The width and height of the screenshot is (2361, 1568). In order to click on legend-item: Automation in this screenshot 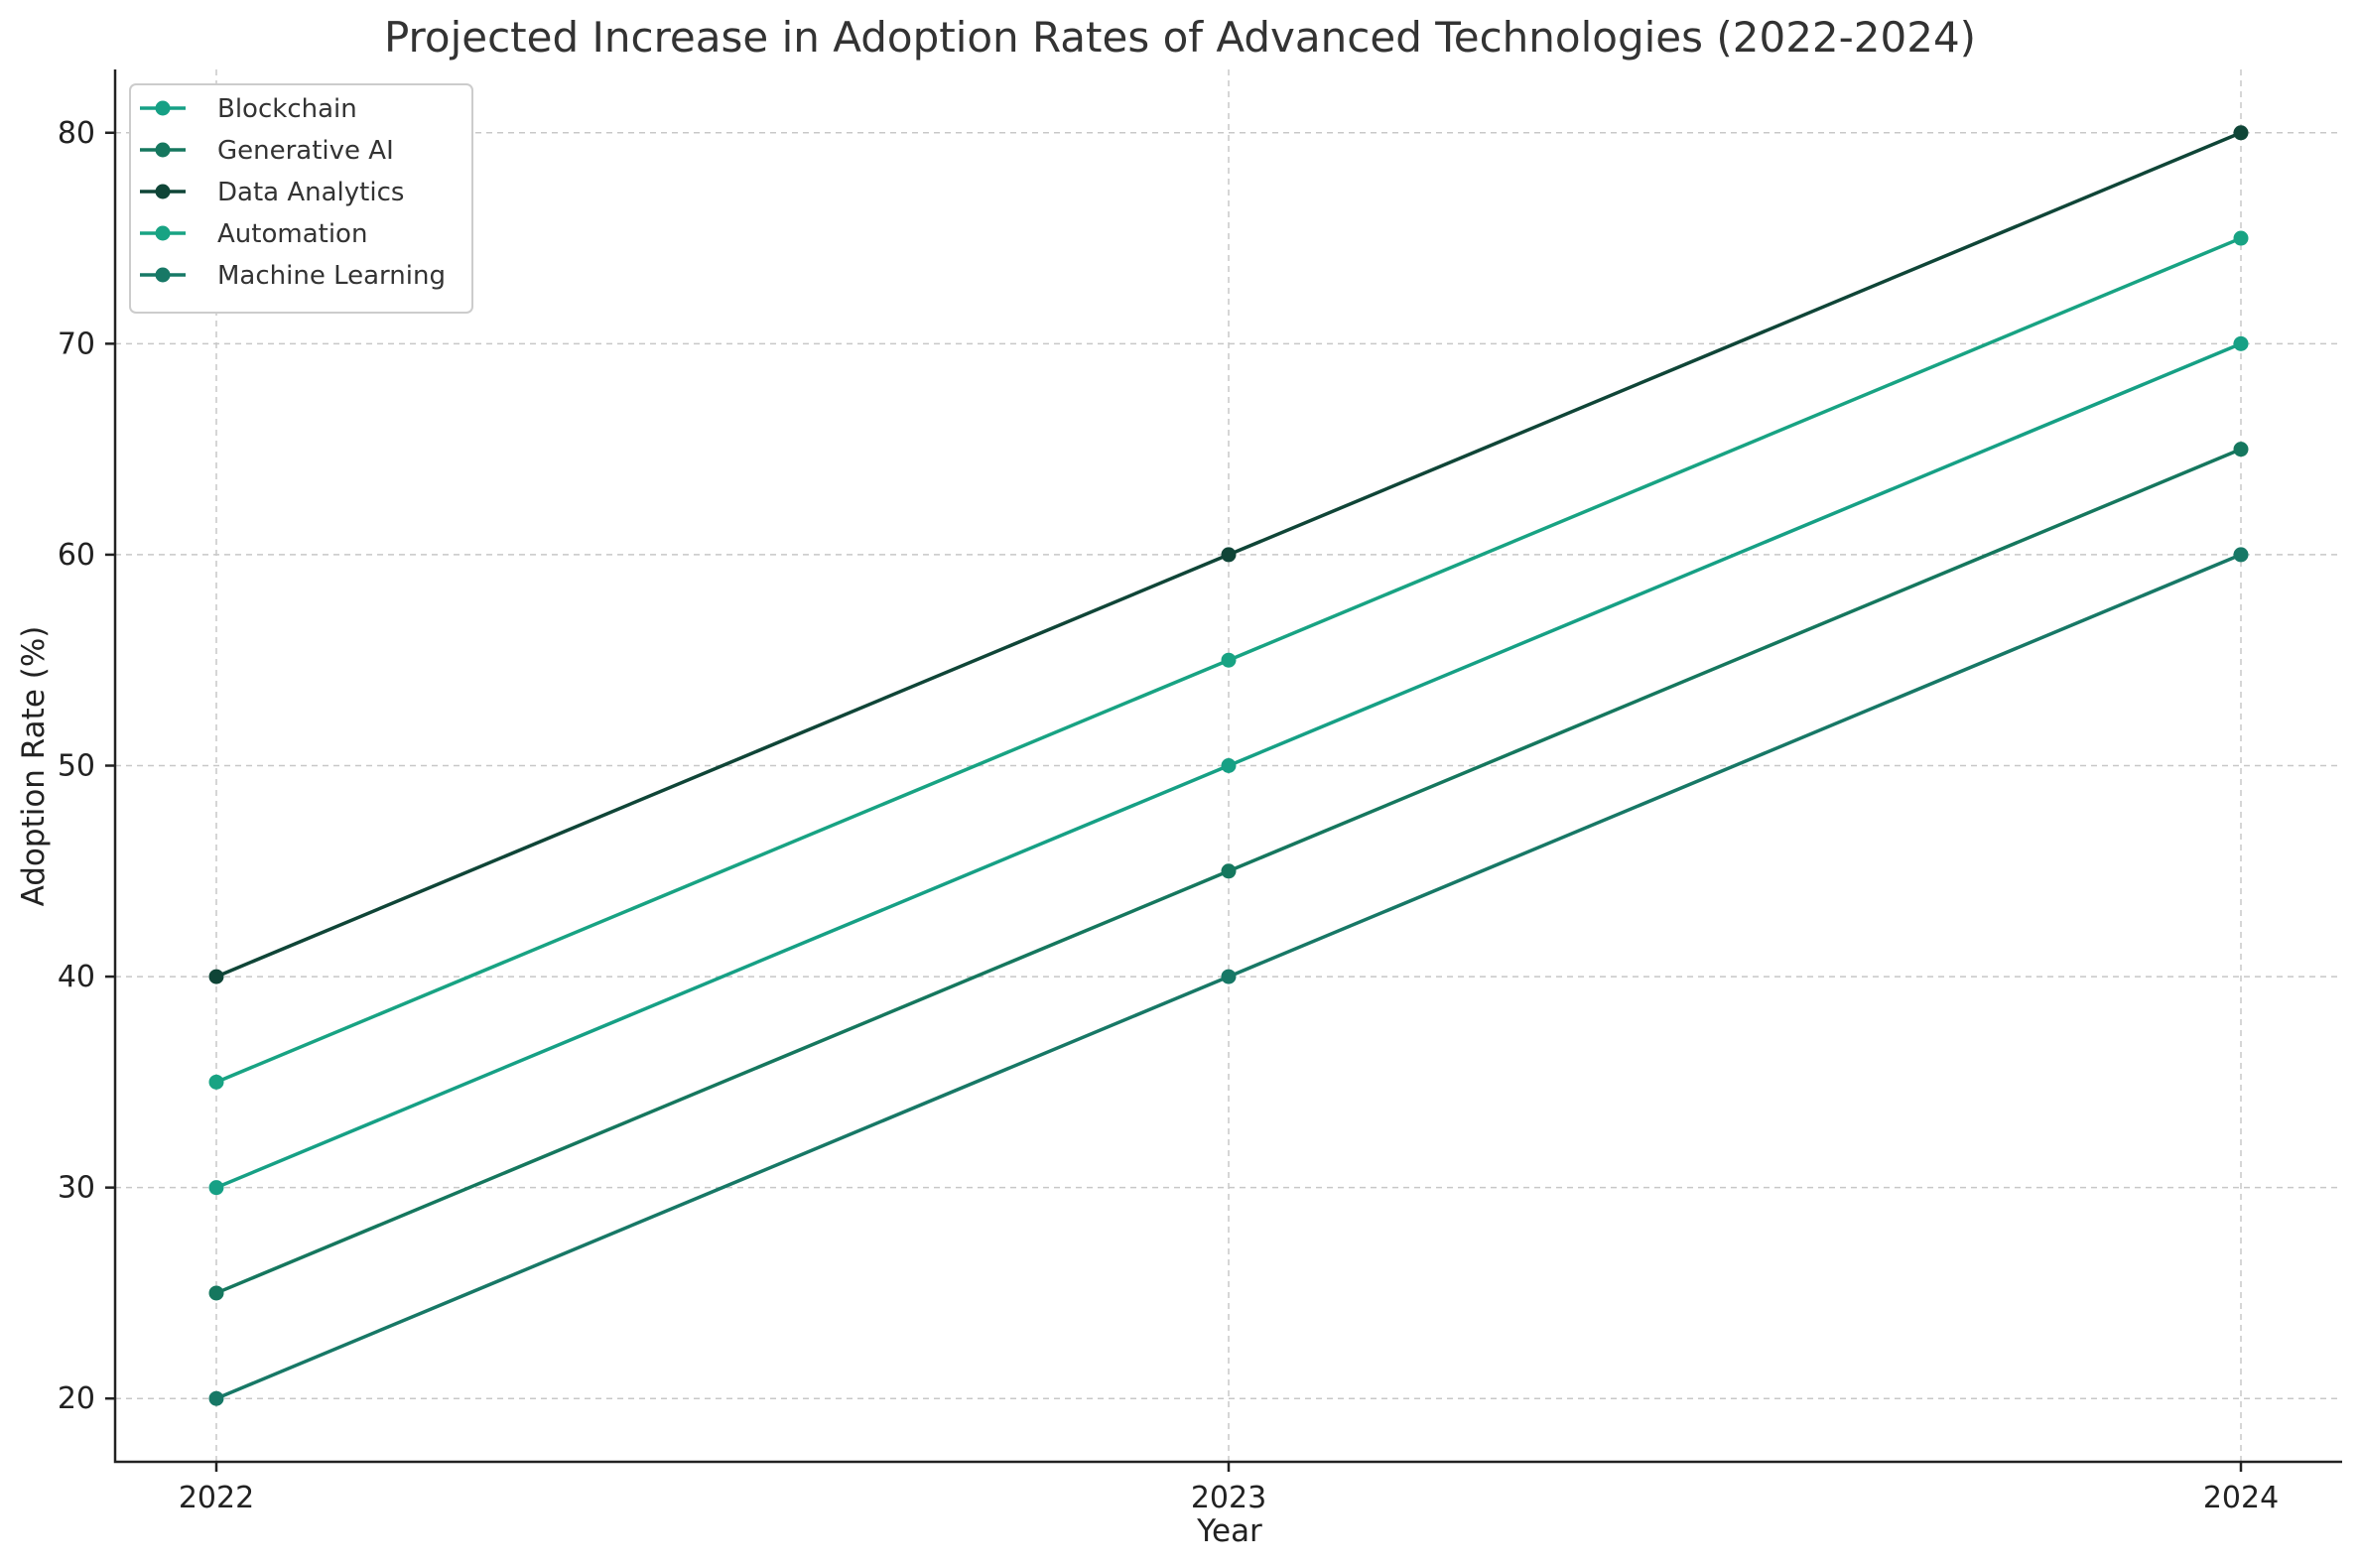, I will do `click(254, 234)`.